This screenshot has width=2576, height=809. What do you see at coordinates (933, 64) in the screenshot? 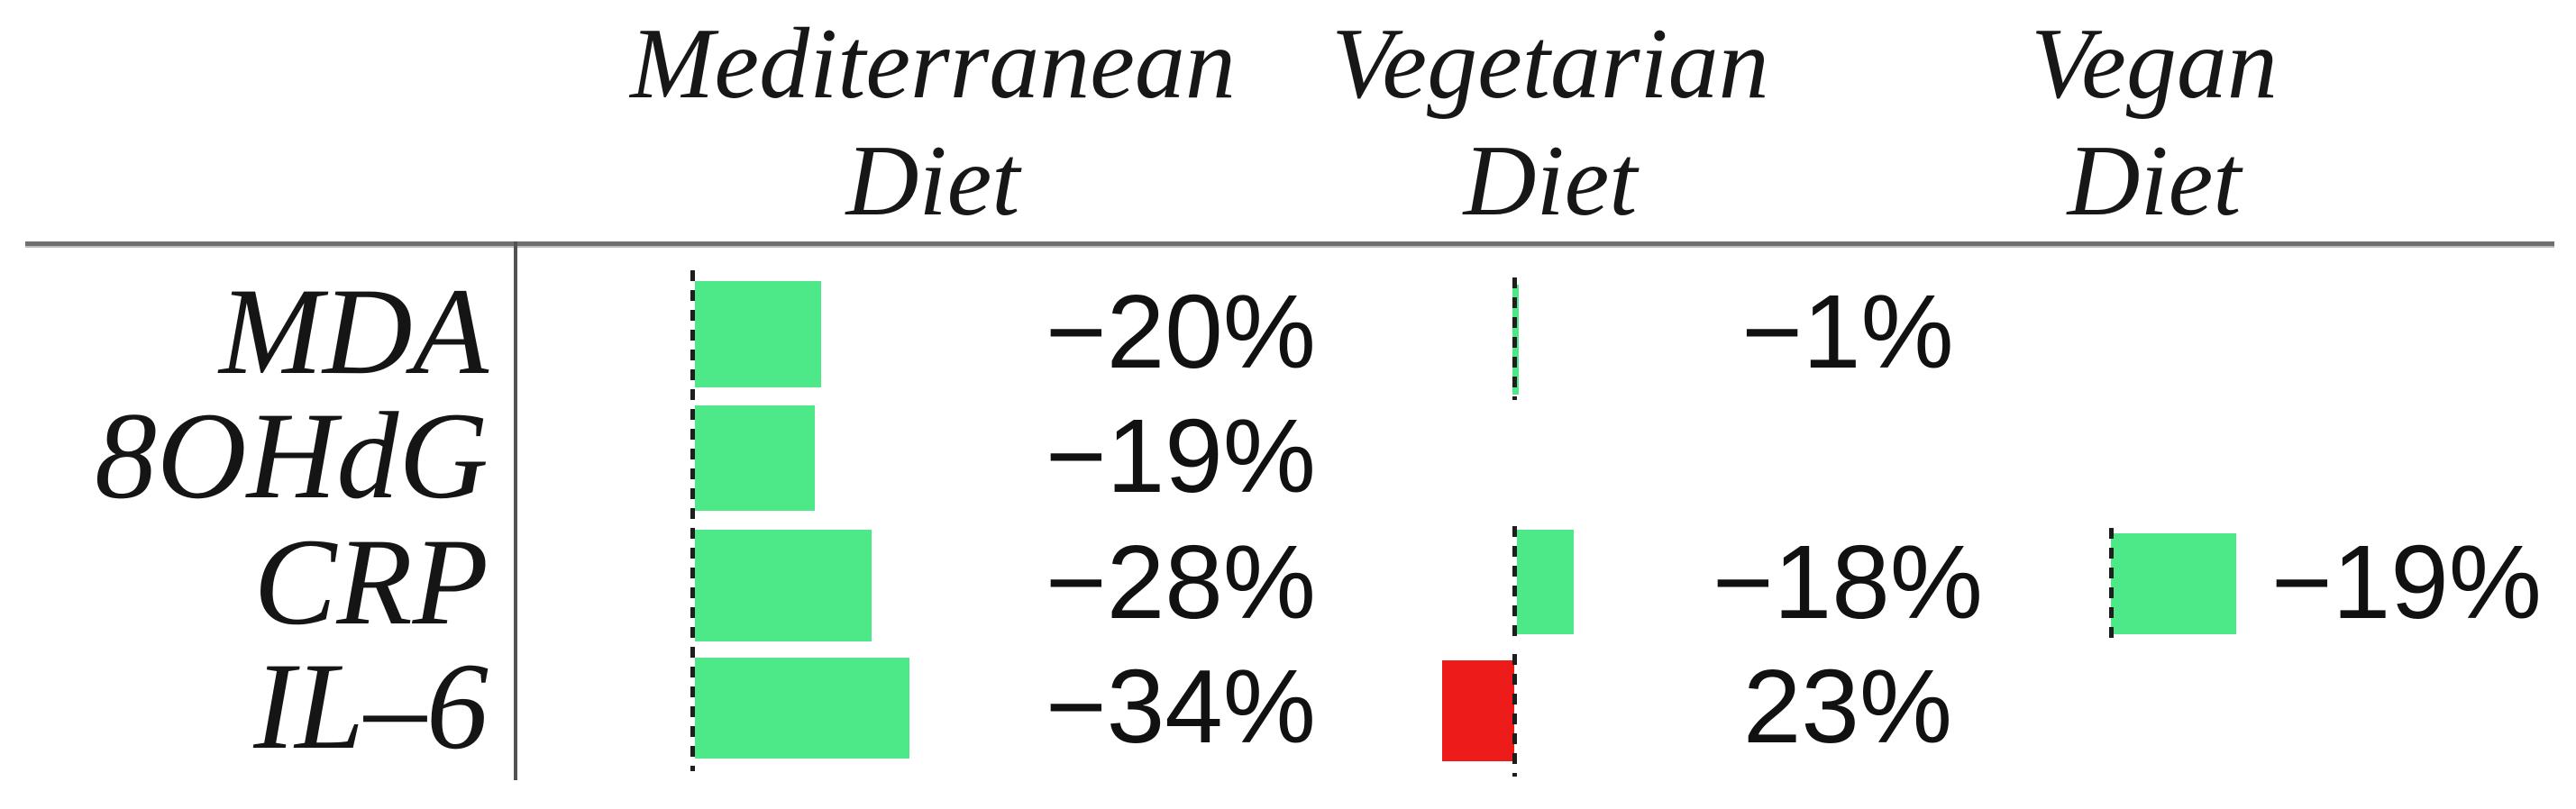
I see `column-header-mediterranean-line1: Mediterranean` at bounding box center [933, 64].